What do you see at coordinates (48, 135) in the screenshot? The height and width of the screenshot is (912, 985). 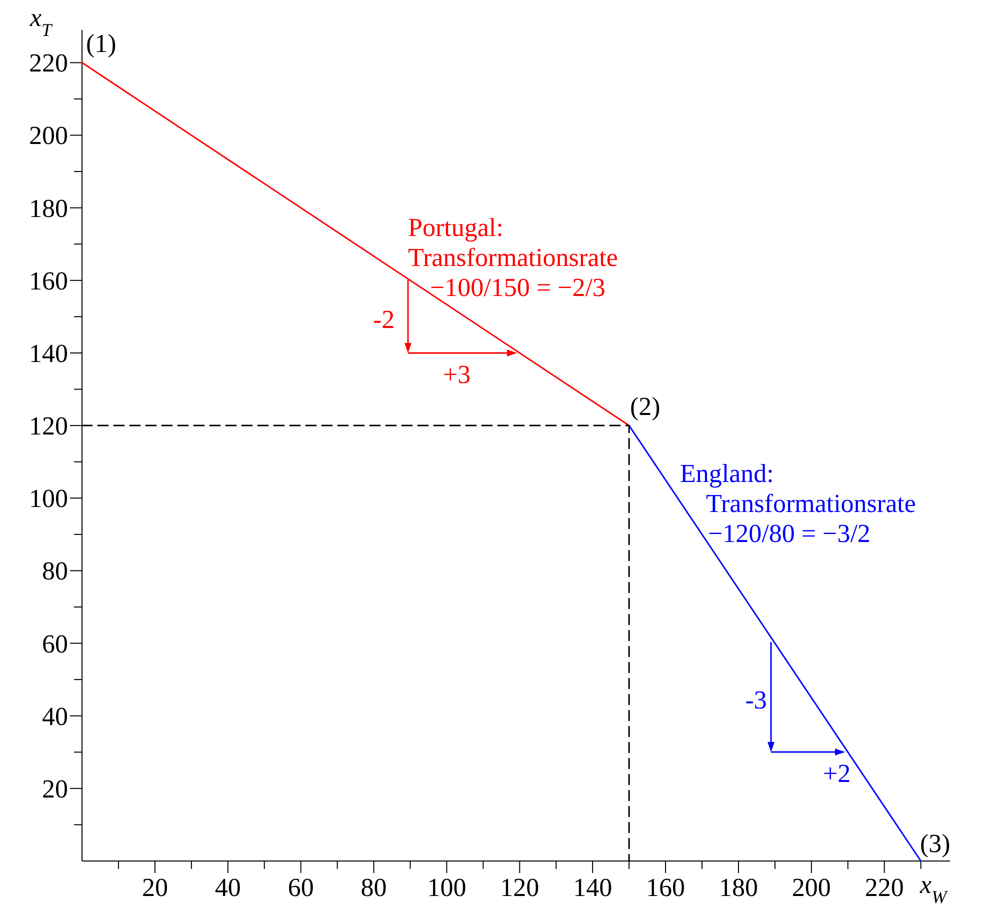 I see `y-tick-label: 200` at bounding box center [48, 135].